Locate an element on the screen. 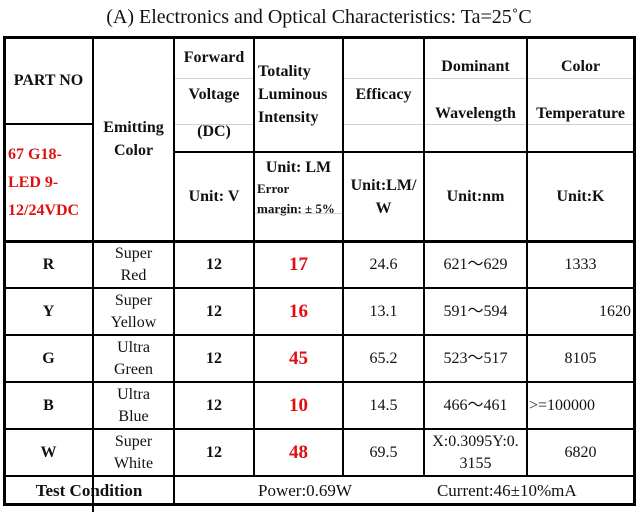  row-emitting-color-text: White is located at coordinates (133, 463).